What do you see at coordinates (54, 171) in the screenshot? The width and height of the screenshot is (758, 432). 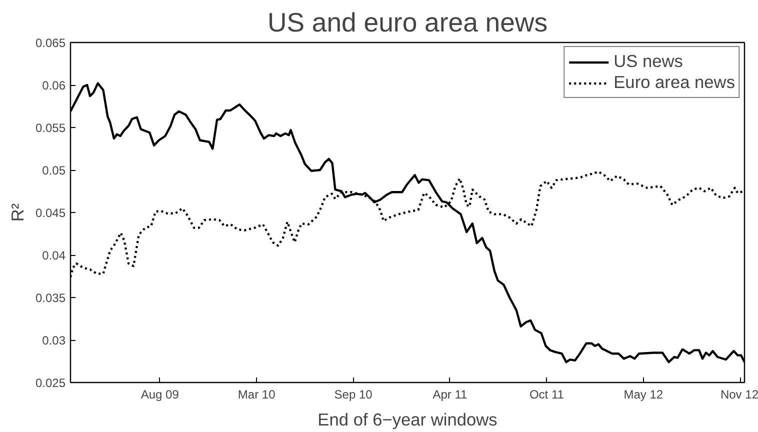 I see `y-tick-label: 0.05` at bounding box center [54, 171].